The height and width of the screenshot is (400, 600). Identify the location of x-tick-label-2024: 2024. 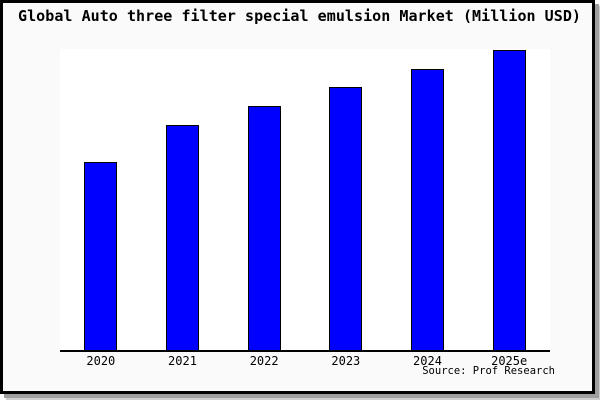
(427, 361).